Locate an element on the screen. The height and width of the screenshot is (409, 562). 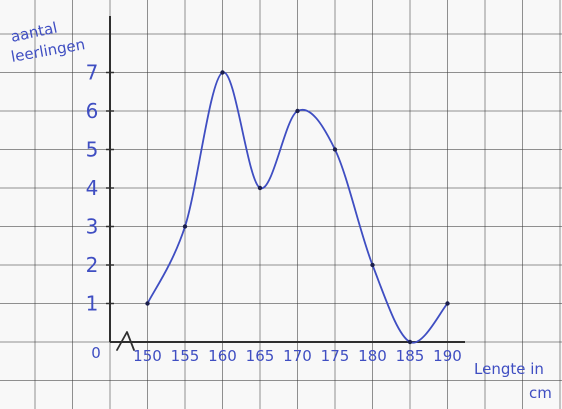
x-tick-labels: 150 155 160 165 170 175 180 185 190 is located at coordinates (297, 356).